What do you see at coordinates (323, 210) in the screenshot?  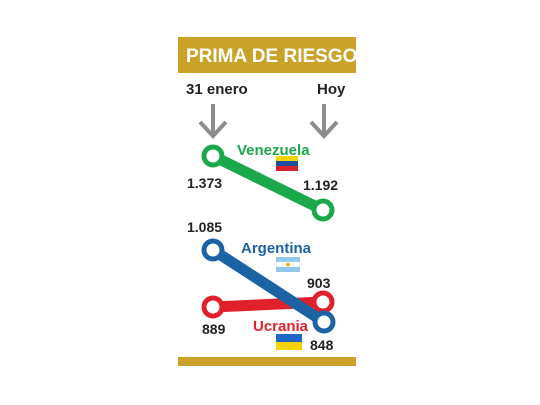 I see `venezuela-end-point` at bounding box center [323, 210].